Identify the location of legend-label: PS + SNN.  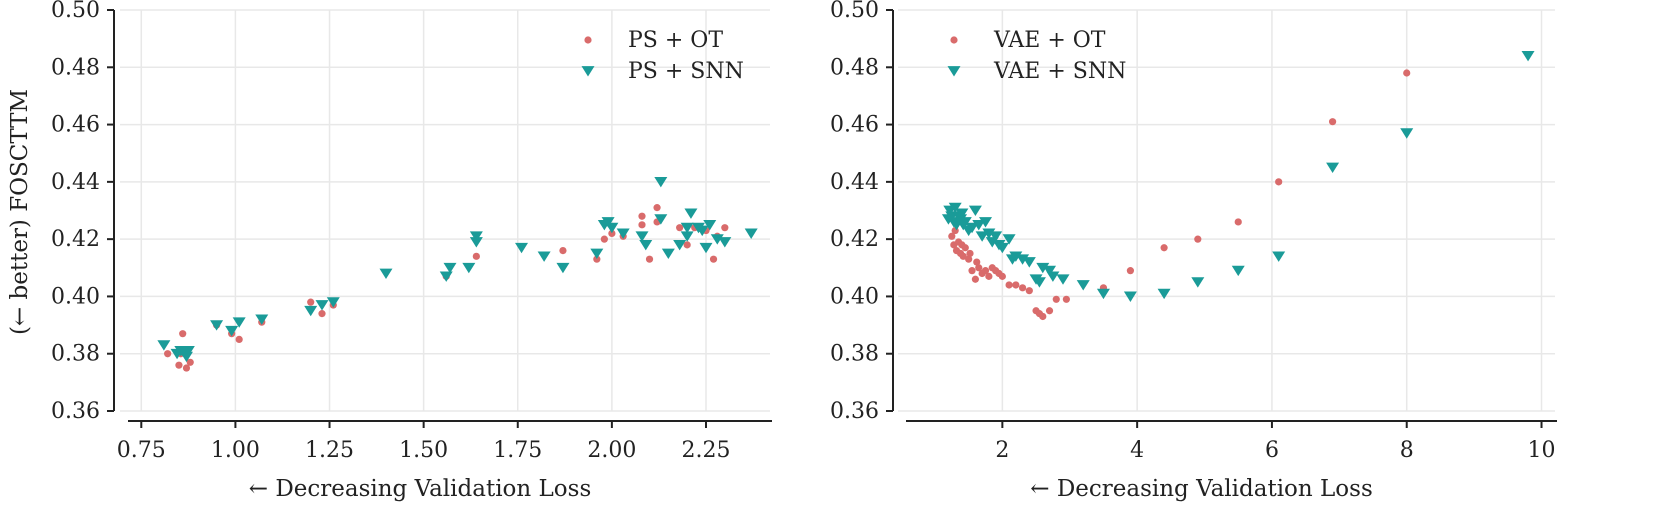
(686, 71).